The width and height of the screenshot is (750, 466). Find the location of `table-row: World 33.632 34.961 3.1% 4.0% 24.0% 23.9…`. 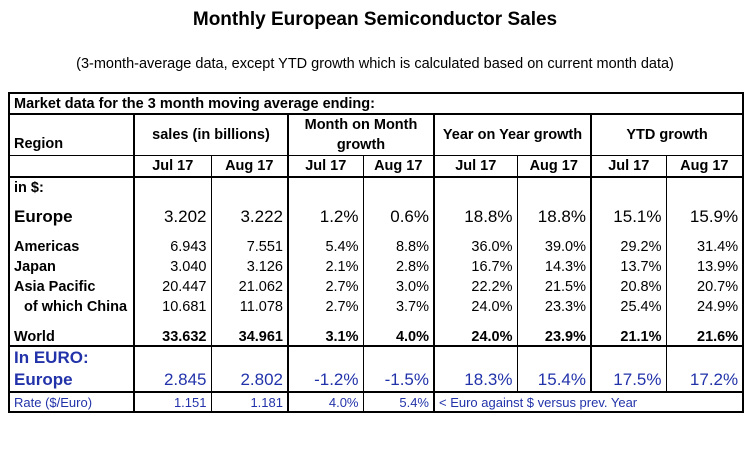

table-row: World 33.632 34.961 3.1% 4.0% 24.0% 23.9… is located at coordinates (376, 332).